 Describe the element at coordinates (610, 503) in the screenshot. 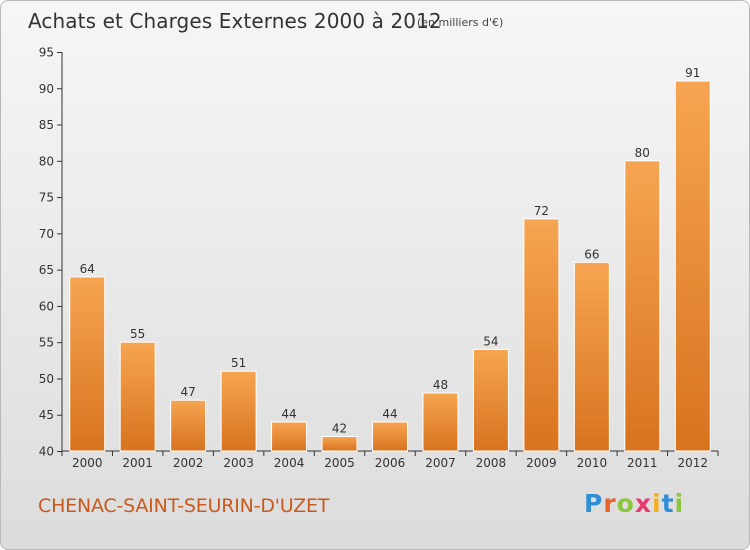

I see `logo-letter: r` at that location.